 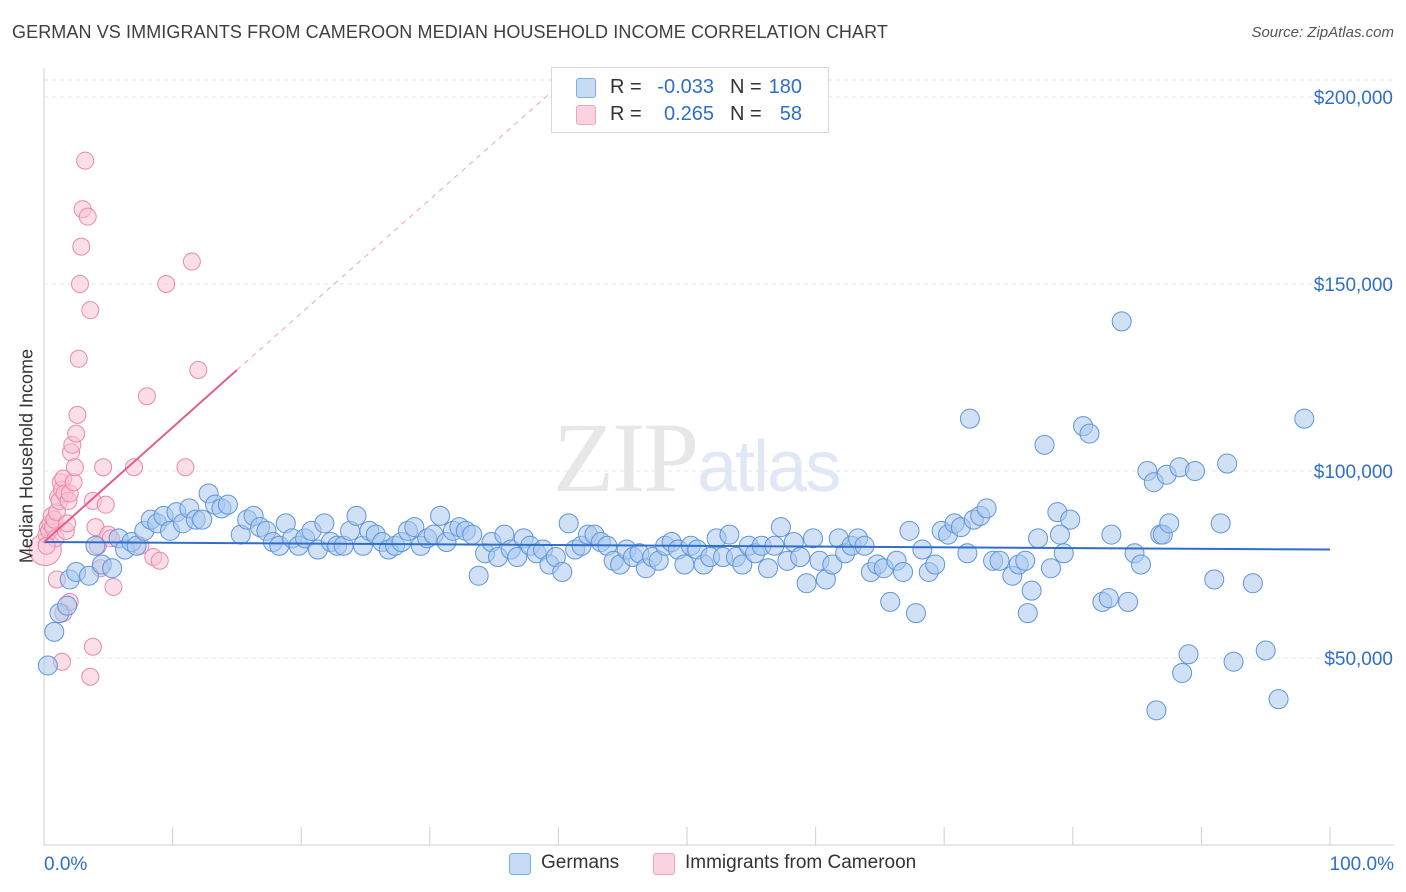 What do you see at coordinates (626, 457) in the screenshot?
I see `watermark-zip: ZIP` at bounding box center [626, 457].